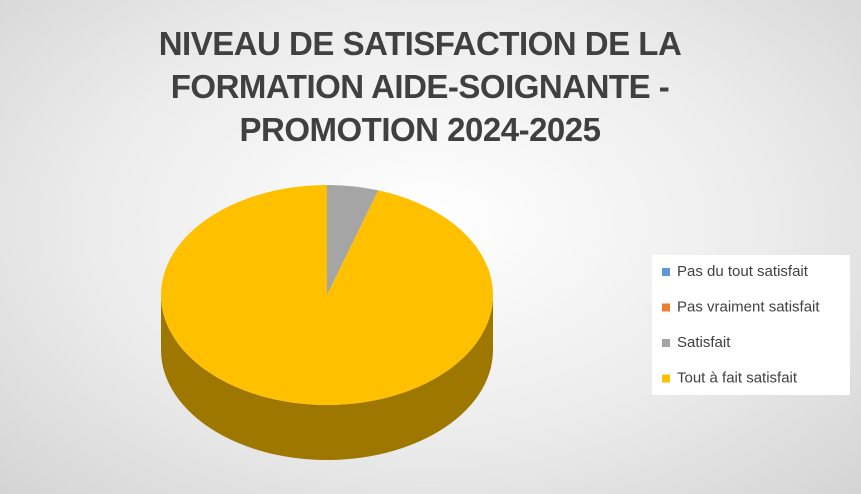 The height and width of the screenshot is (494, 861). I want to click on legend-label: Pas vraiment satisfait, so click(748, 306).